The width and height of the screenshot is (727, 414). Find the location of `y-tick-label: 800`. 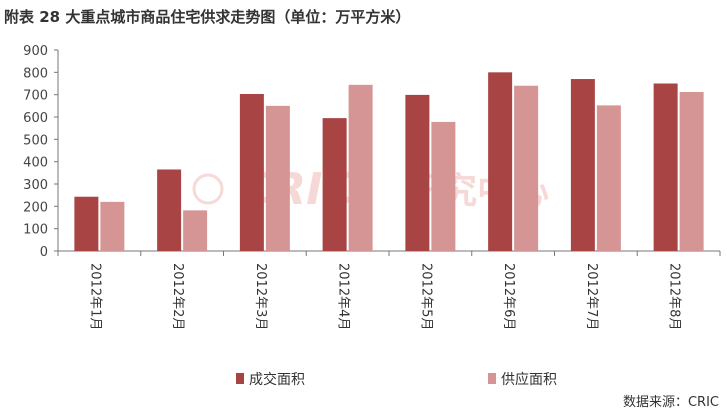

y-tick-label: 800 is located at coordinates (35, 73).